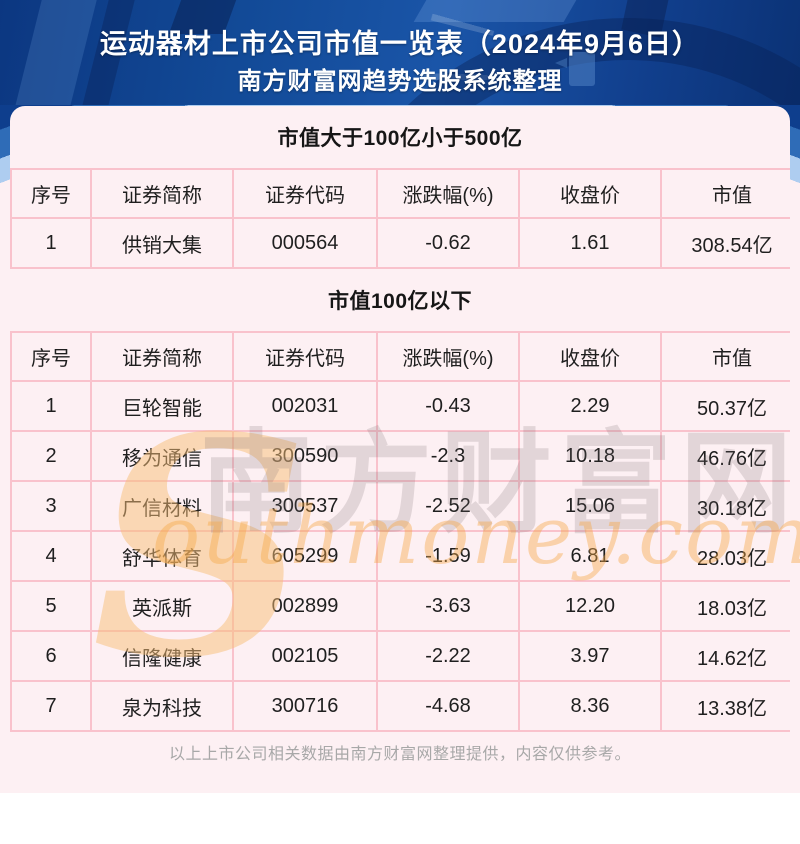  What do you see at coordinates (305, 656) in the screenshot?
I see `table-cell: 002105` at bounding box center [305, 656].